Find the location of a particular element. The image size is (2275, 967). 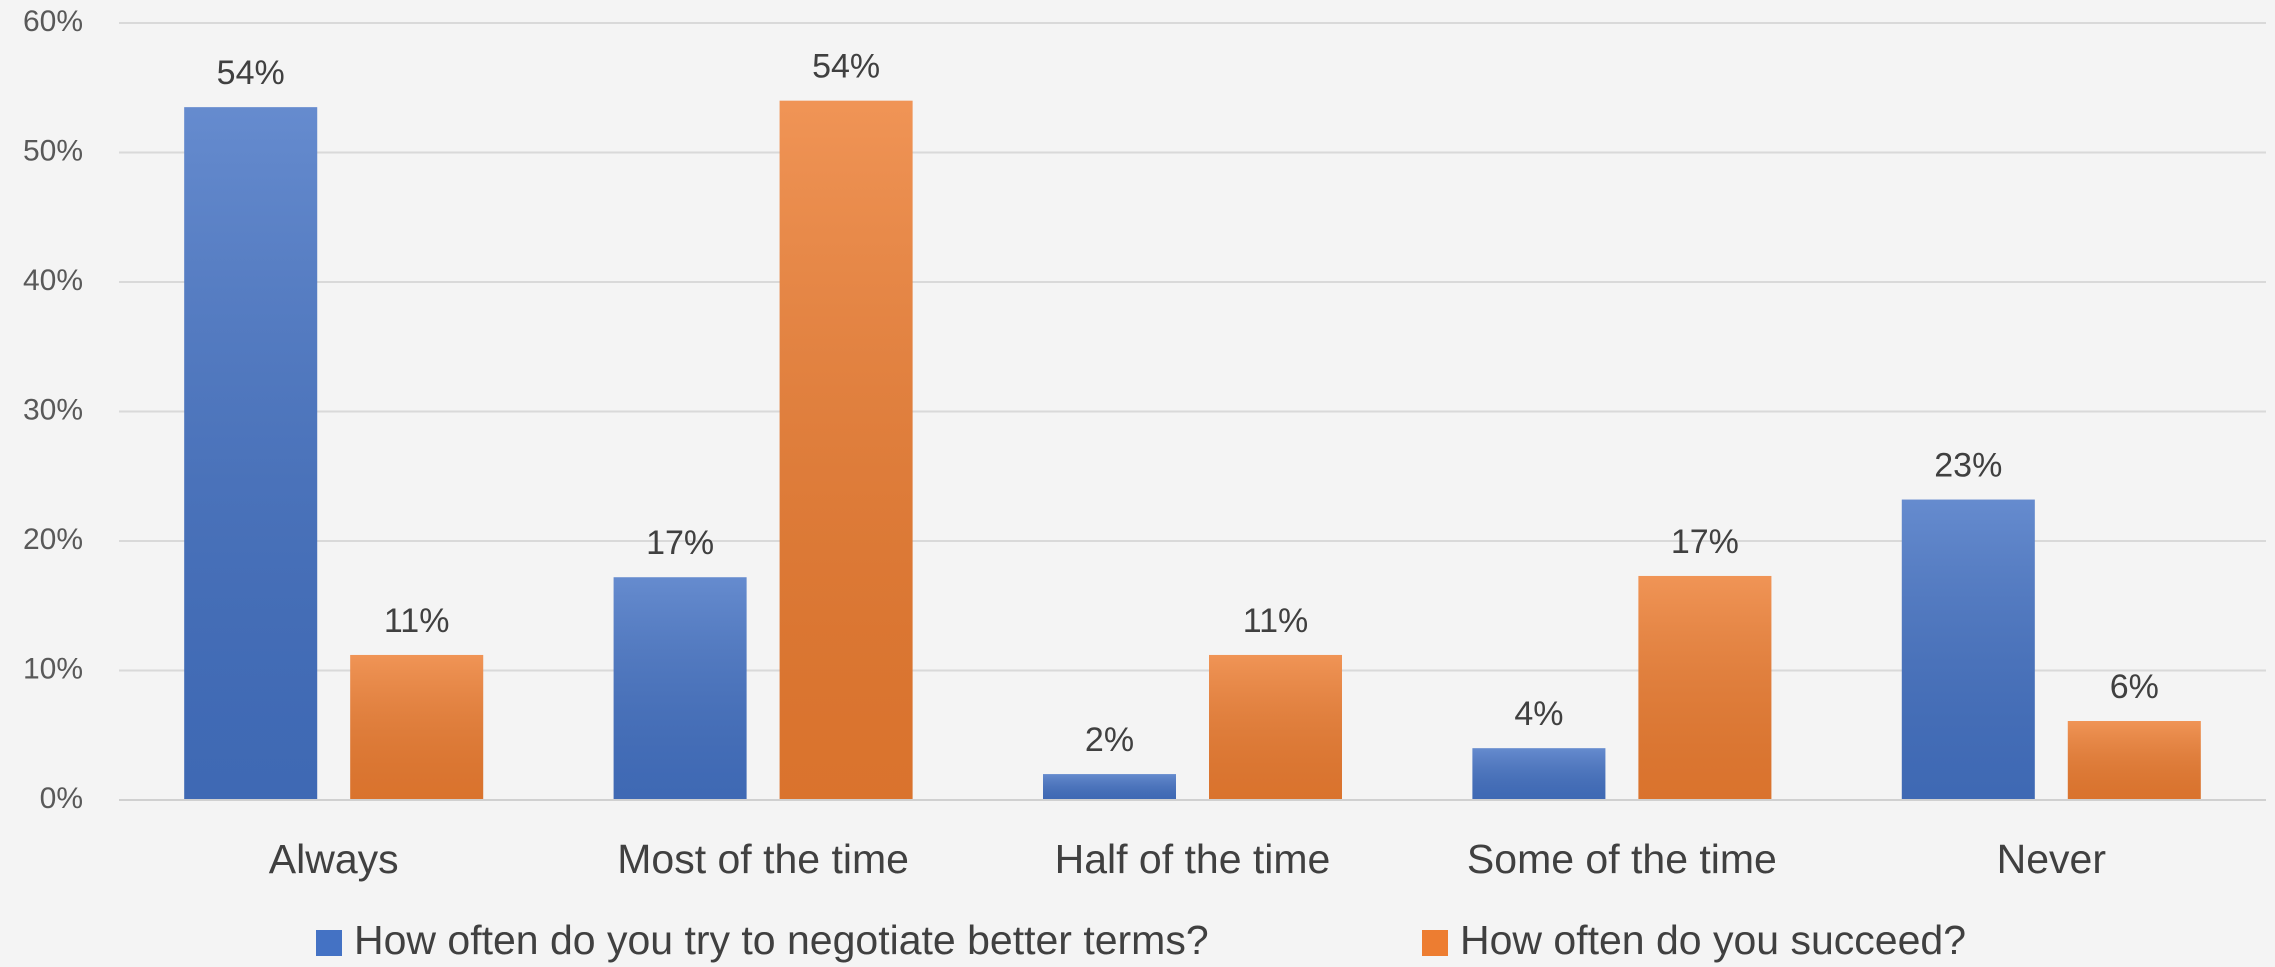

data-label: 23% is located at coordinates (1968, 466).